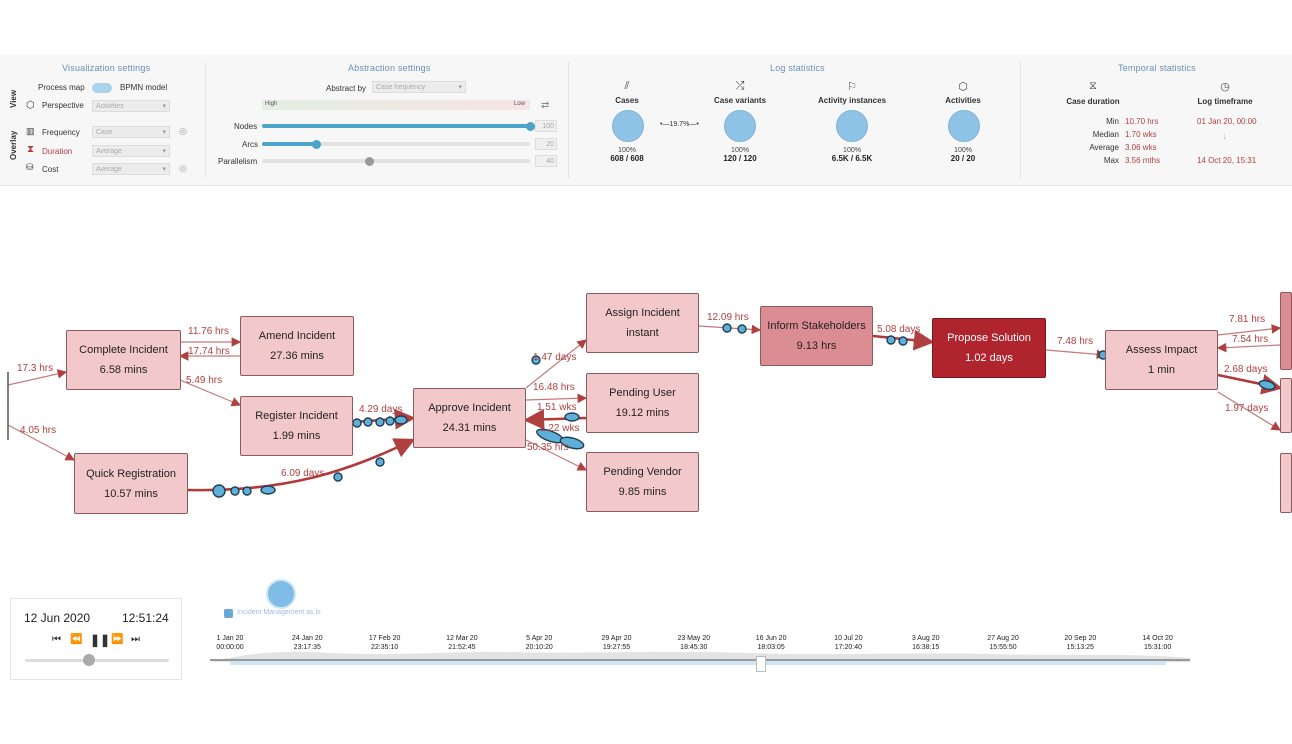 This screenshot has width=1292, height=744. I want to click on divider, so click(205, 120).